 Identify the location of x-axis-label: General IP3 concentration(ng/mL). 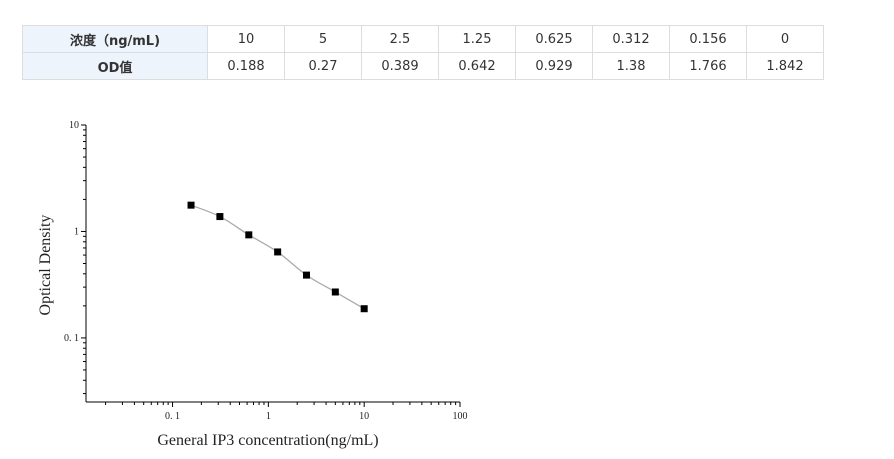
(267, 440).